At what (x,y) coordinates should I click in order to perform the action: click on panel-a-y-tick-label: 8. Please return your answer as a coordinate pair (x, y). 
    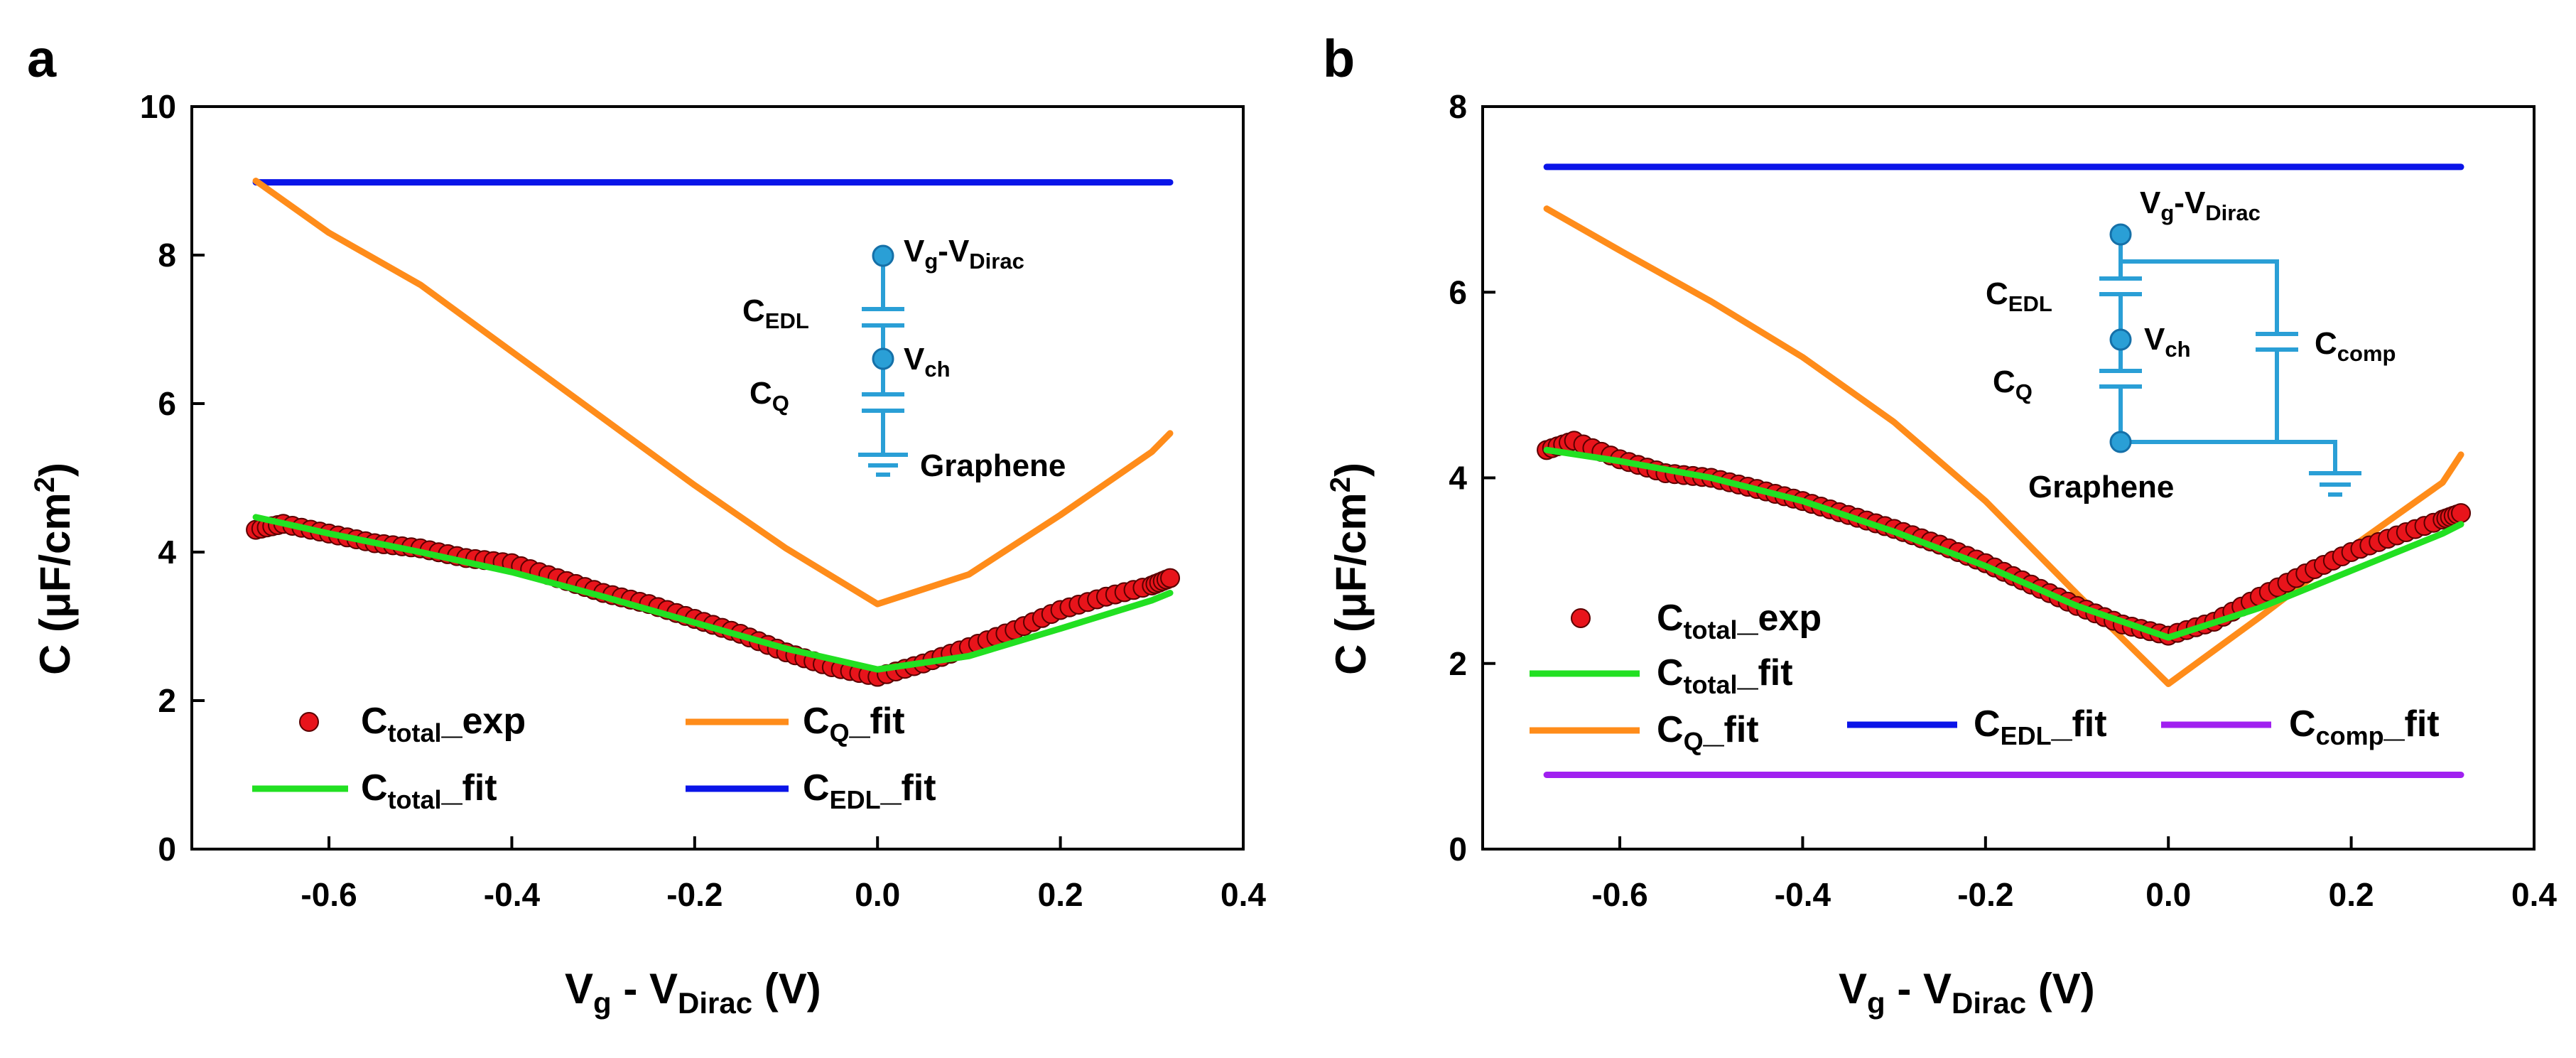
    Looking at the image, I should click on (167, 255).